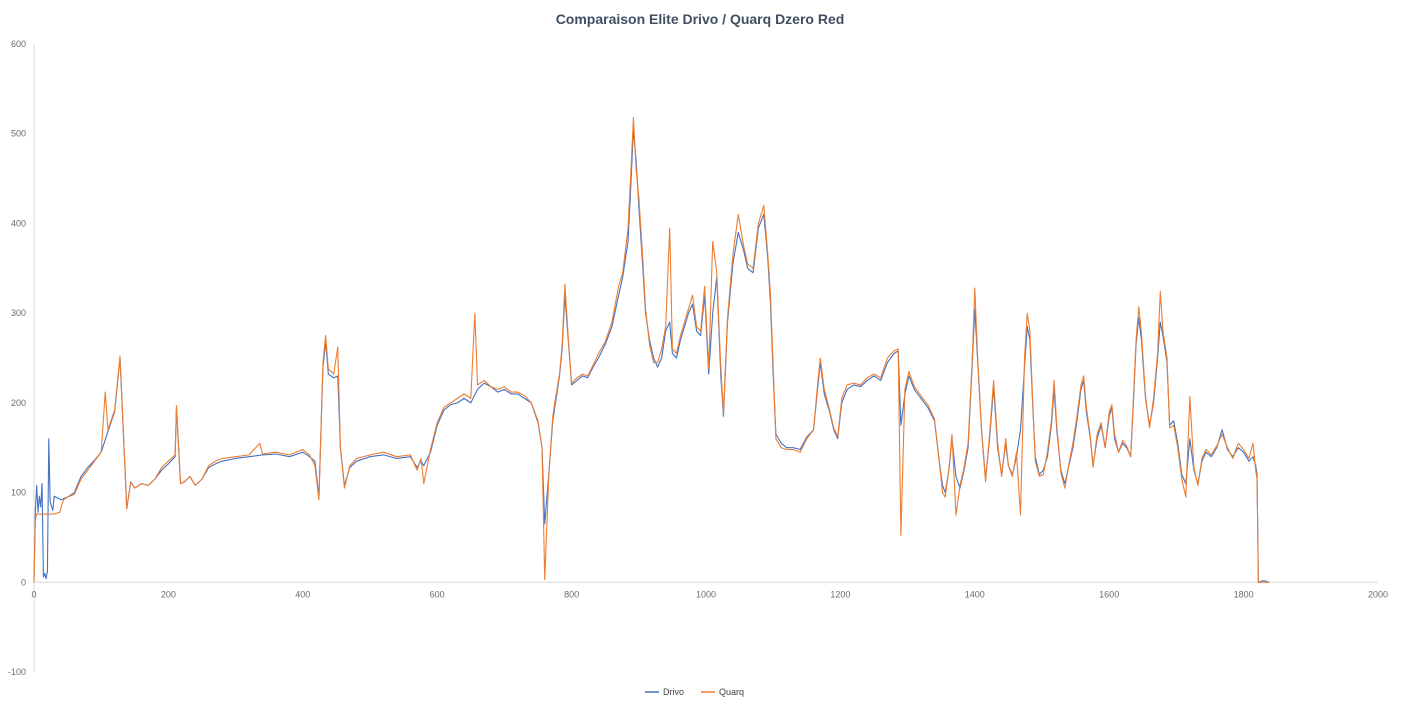  What do you see at coordinates (17, 358) in the screenshot?
I see `y-axis-ticks: 600 500 400 300 200 100 0 -100` at bounding box center [17, 358].